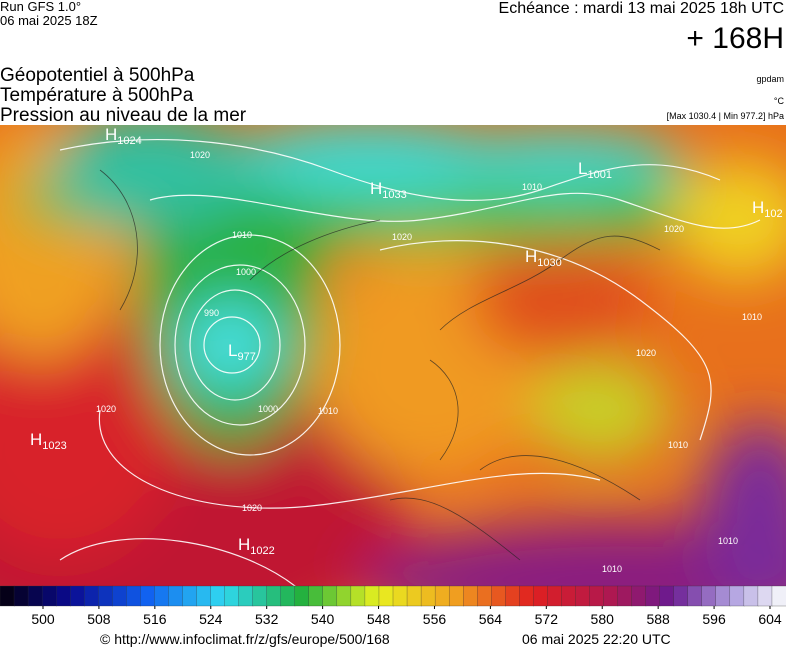 This screenshot has height=648, width=786. I want to click on colorbar-label: 540, so click(323, 619).